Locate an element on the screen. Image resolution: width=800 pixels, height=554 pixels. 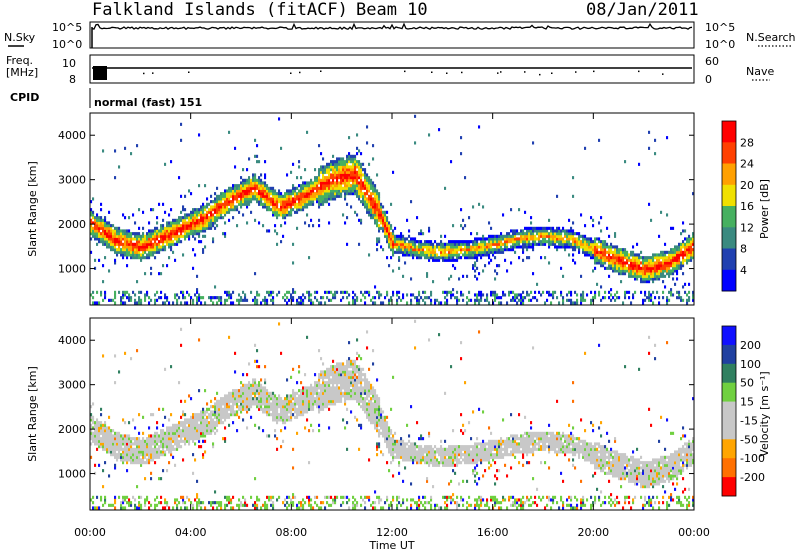
nave-label: Nave is located at coordinates (760, 71).